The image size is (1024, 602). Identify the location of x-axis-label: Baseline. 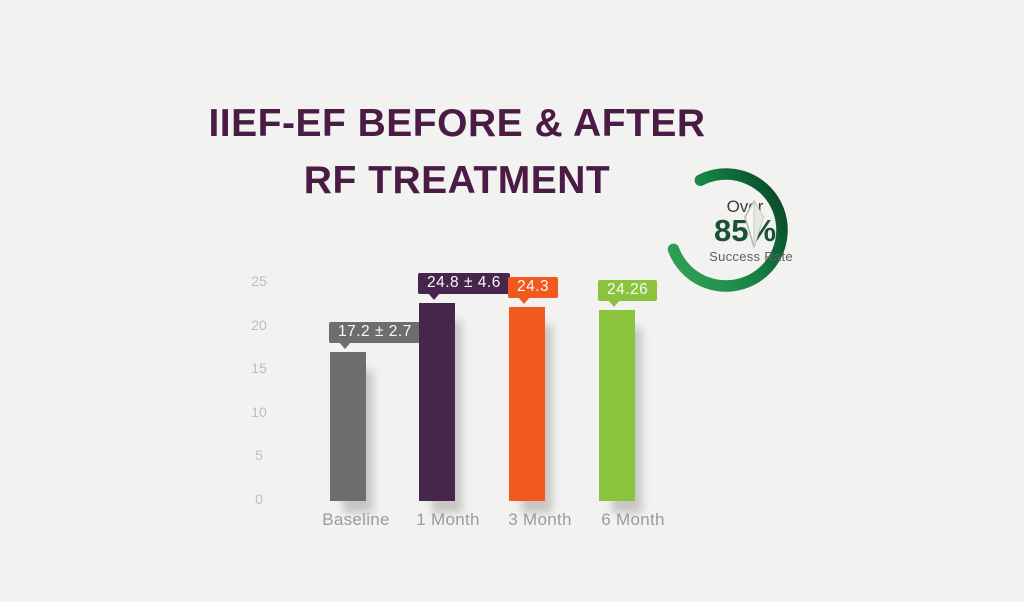
(356, 519).